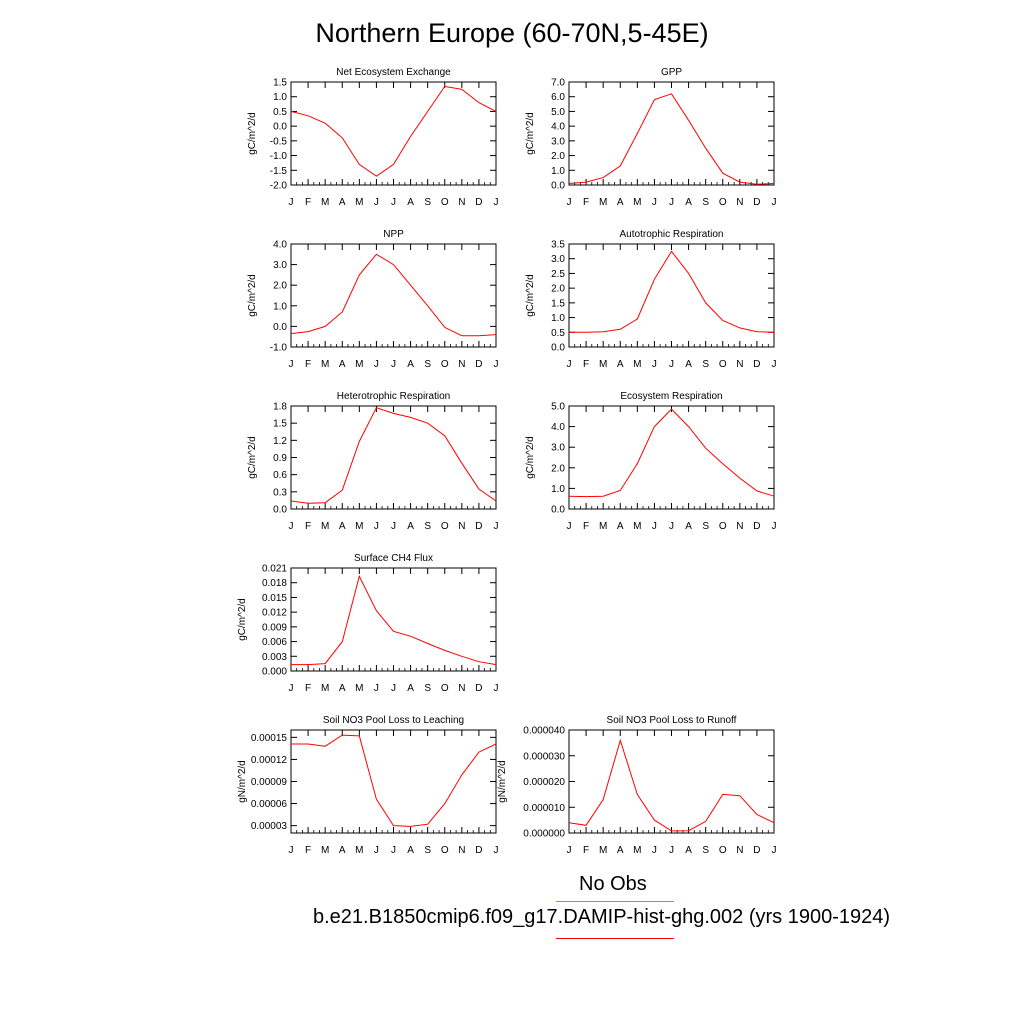 This screenshot has width=1024, height=1024. What do you see at coordinates (280, 458) in the screenshot?
I see `y-tick-label: 0.9` at bounding box center [280, 458].